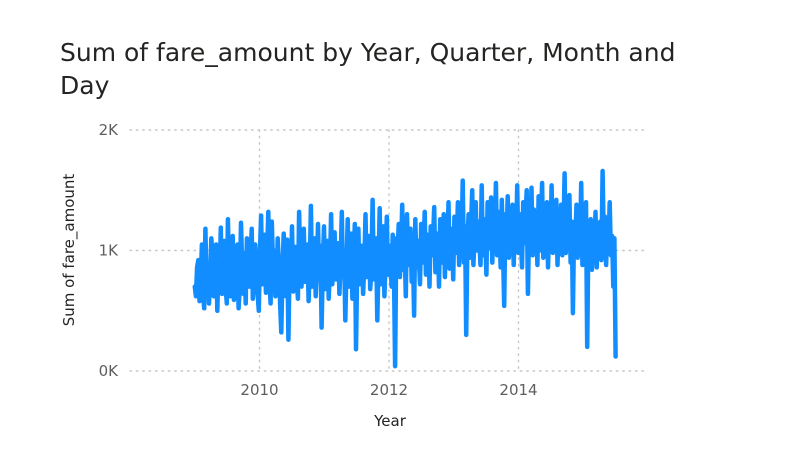  I want to click on x-axis-title: Year, so click(390, 421).